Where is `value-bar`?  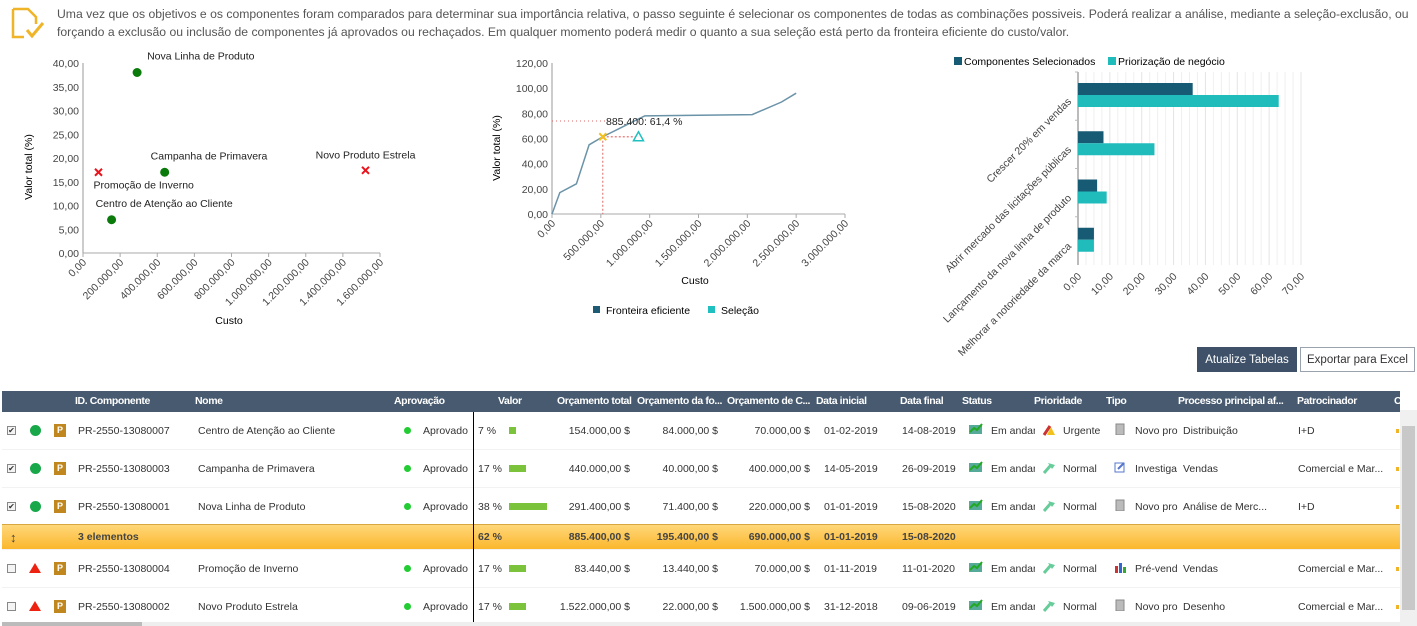 value-bar is located at coordinates (528, 506).